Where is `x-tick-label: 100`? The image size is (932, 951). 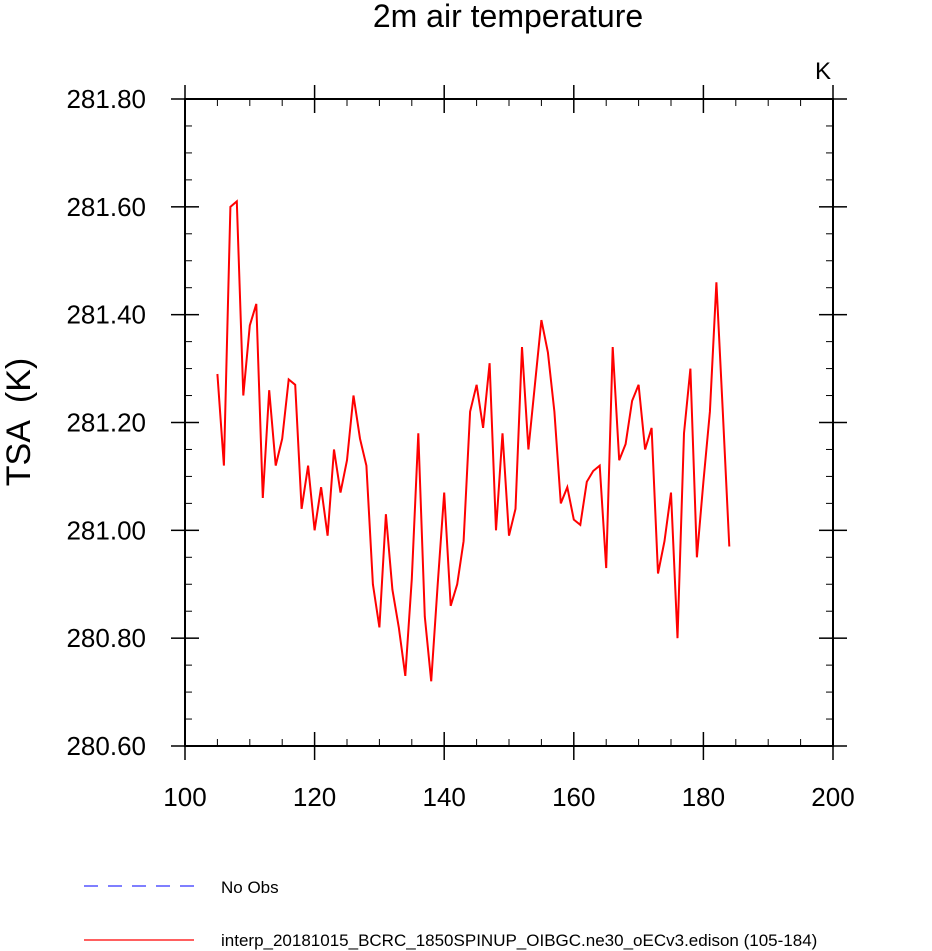 x-tick-label: 100 is located at coordinates (184, 797).